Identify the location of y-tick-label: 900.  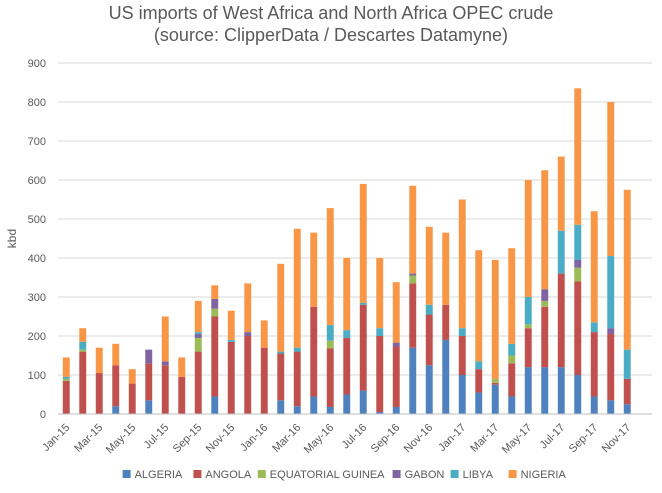
(37, 64).